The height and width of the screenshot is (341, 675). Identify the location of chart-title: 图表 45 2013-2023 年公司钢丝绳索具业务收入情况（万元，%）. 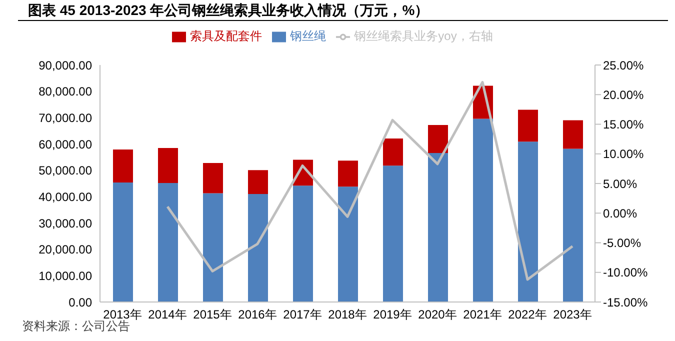
(228, 11).